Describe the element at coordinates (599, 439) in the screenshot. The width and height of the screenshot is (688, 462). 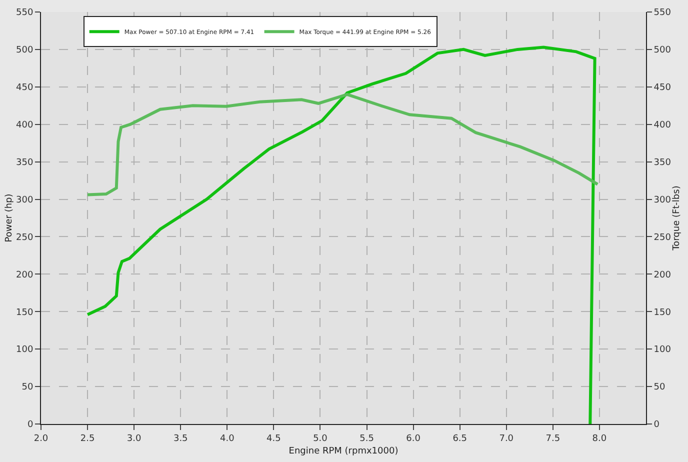
I see `x-tick-label: 8.0` at that location.